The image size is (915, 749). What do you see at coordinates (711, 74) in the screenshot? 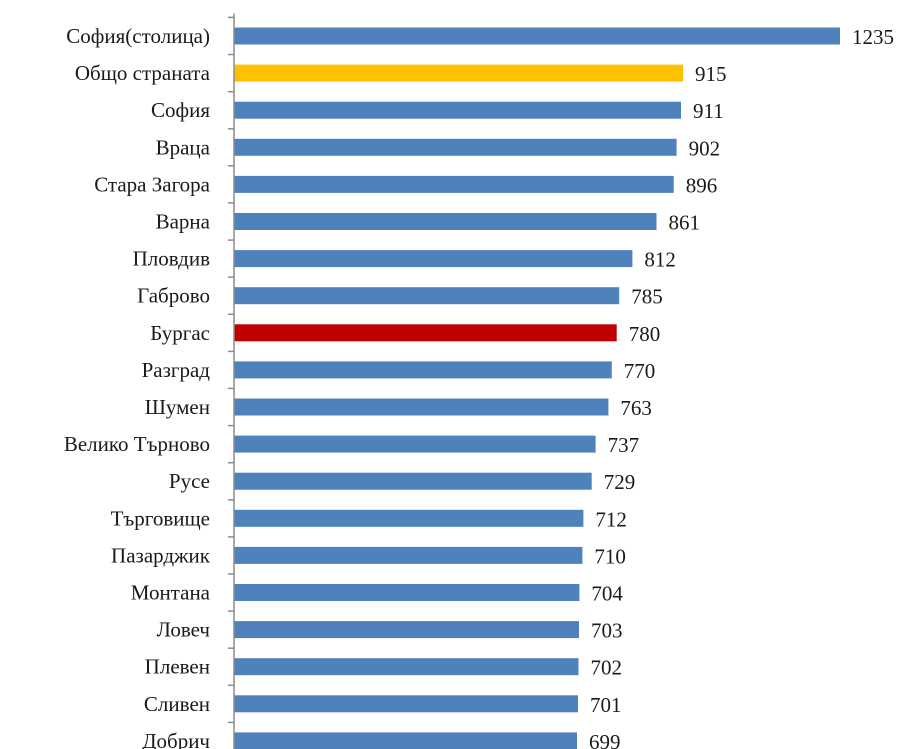
I see `value-label-1: 915` at bounding box center [711, 74].